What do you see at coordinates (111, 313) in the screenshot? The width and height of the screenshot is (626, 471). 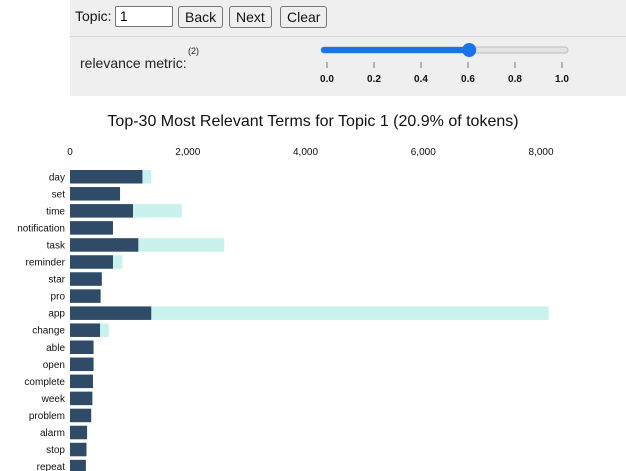 I see `bar-topic-app` at bounding box center [111, 313].